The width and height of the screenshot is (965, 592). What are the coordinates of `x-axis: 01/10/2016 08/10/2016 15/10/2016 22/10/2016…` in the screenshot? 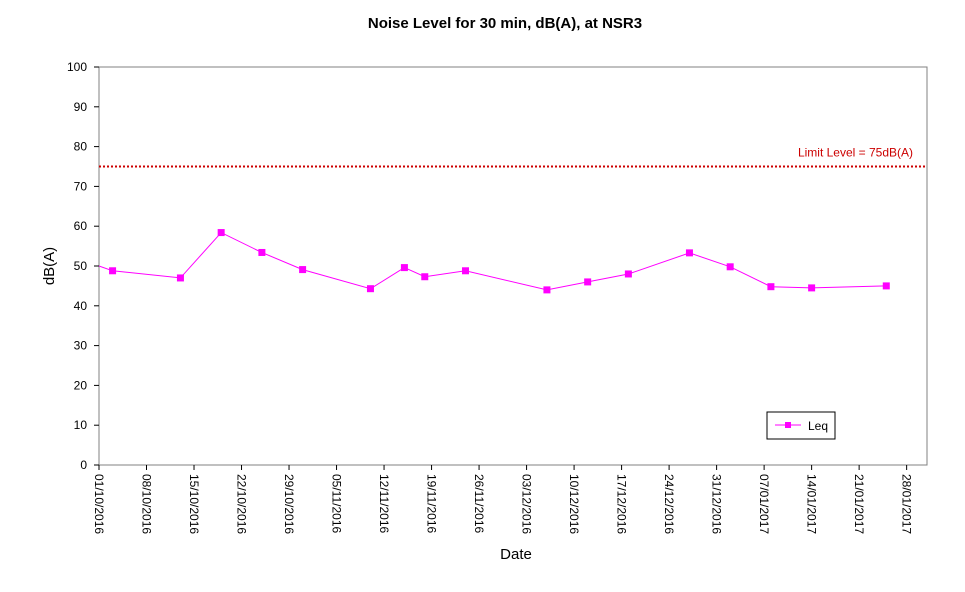 It's located at (503, 499).